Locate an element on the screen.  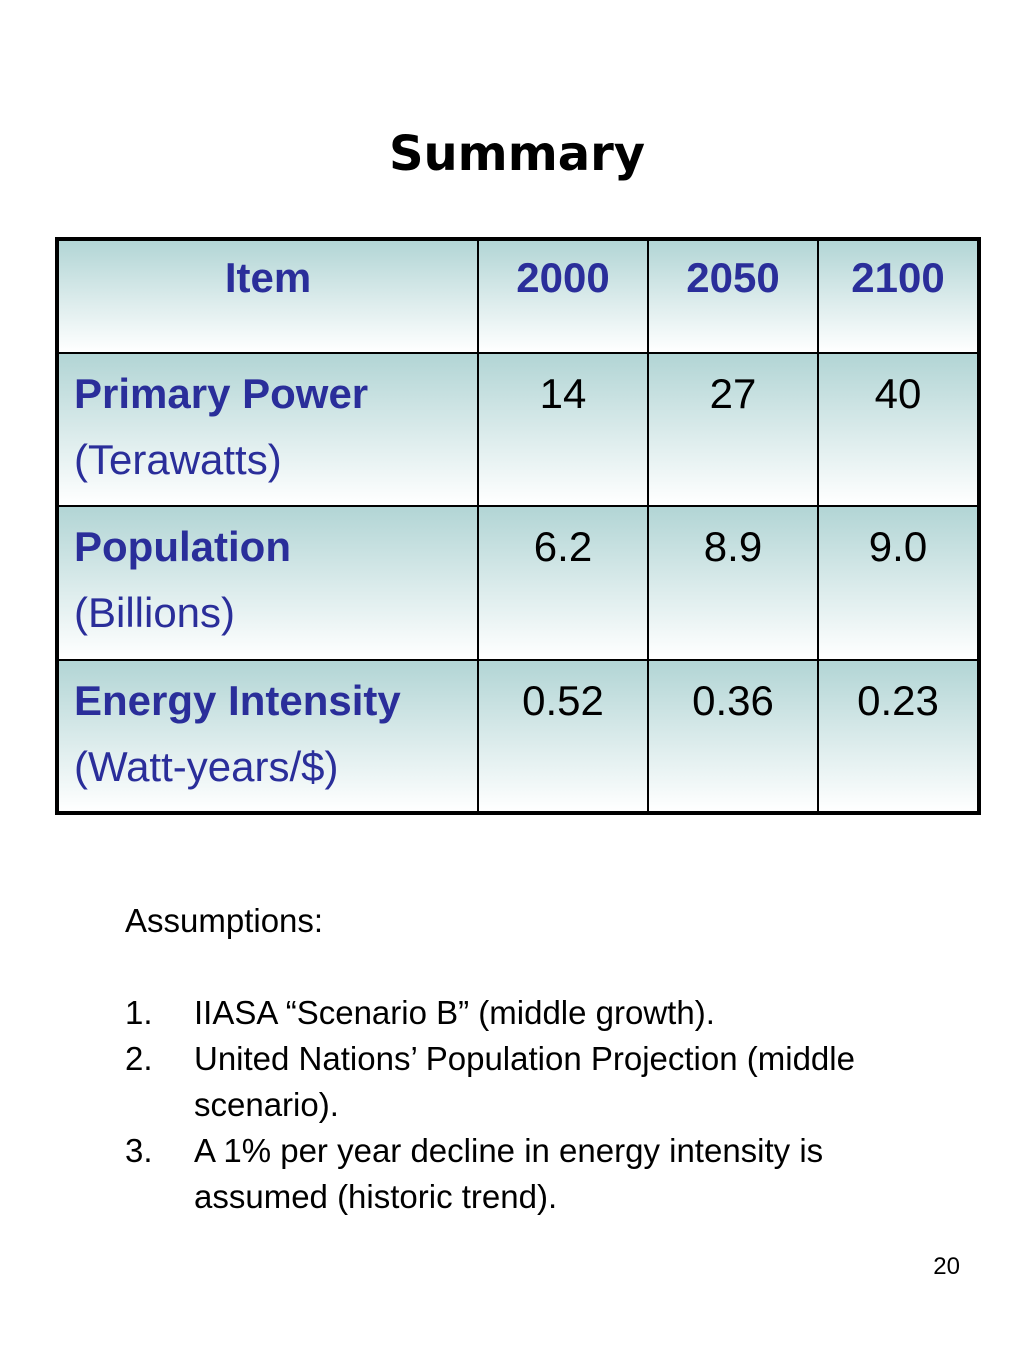
value-cell: 14 is located at coordinates (563, 430).